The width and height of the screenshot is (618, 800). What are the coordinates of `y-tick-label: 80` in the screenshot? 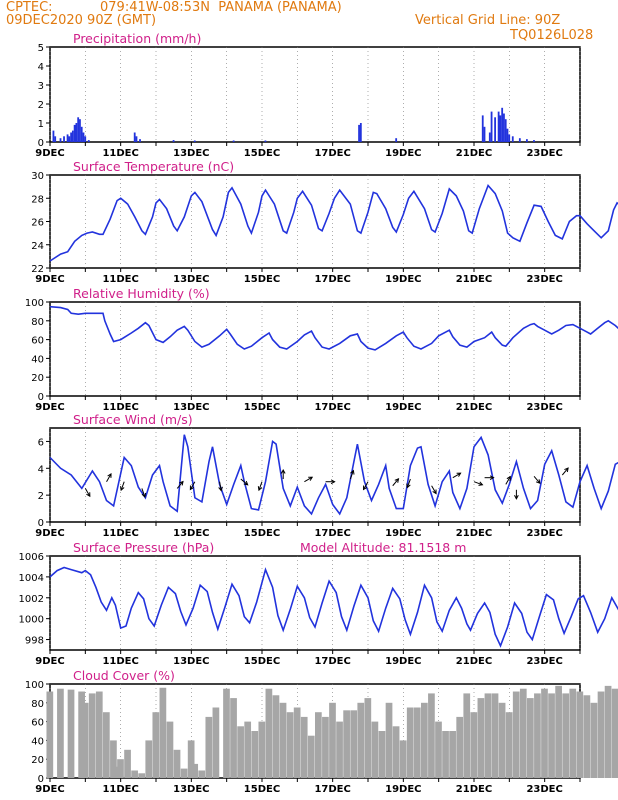 It's located at (37, 322).